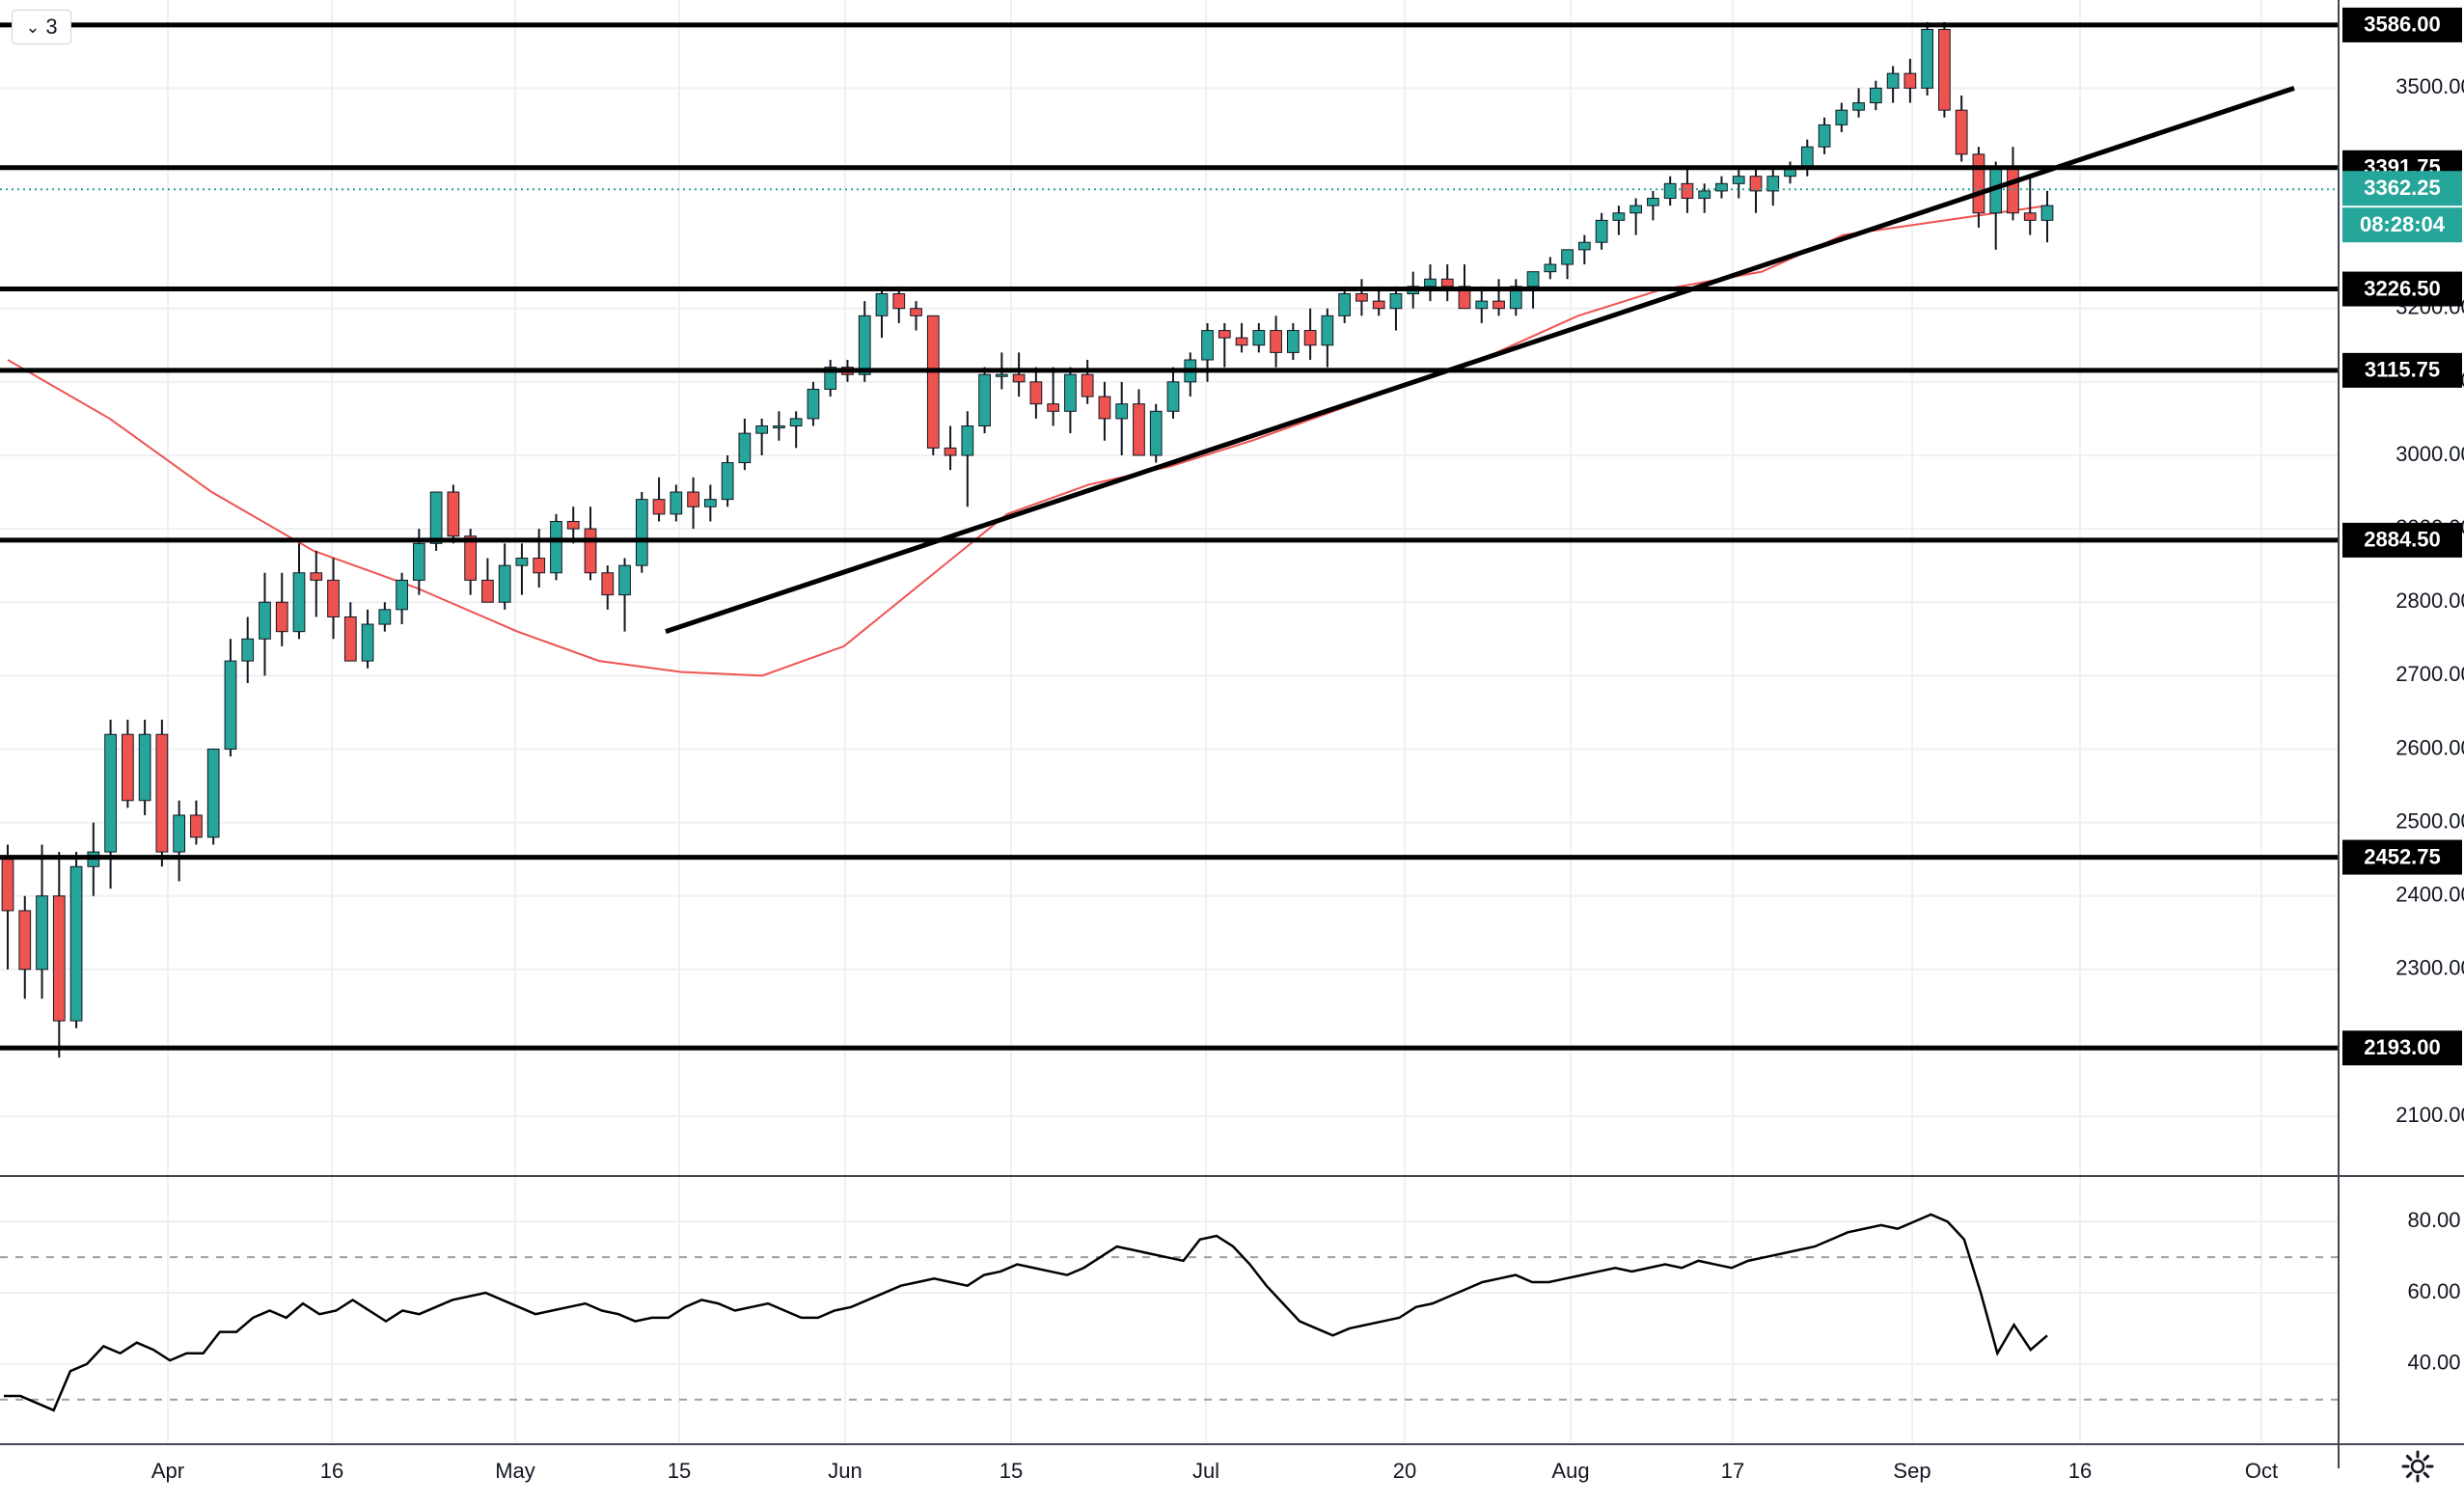  Describe the element at coordinates (1570, 1471) in the screenshot. I see `time-tick-label: Aug` at that location.